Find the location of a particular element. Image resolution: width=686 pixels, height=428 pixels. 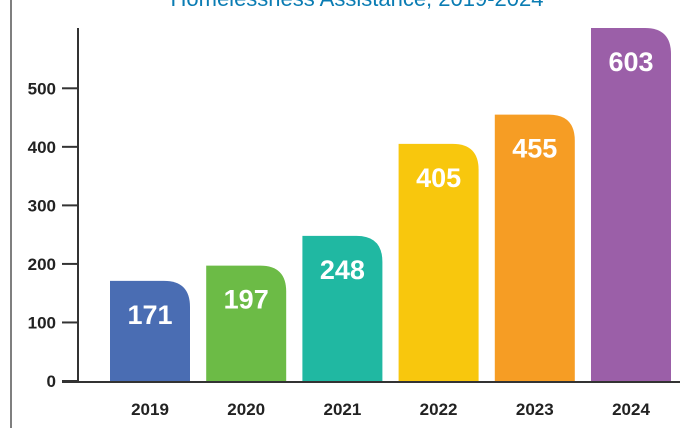

bar-2022 is located at coordinates (438, 262).